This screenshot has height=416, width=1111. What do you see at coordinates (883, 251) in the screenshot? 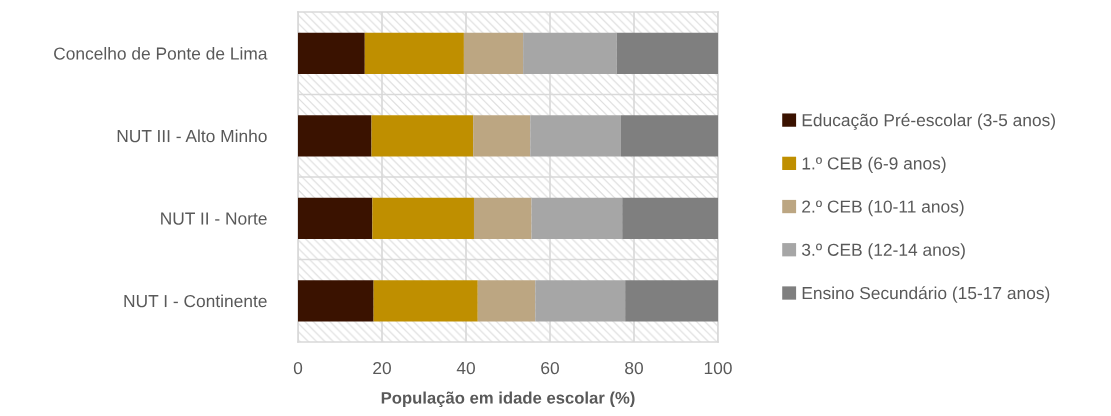
I see `legend-label: 3.º CEB (12-14 anos)` at bounding box center [883, 251].